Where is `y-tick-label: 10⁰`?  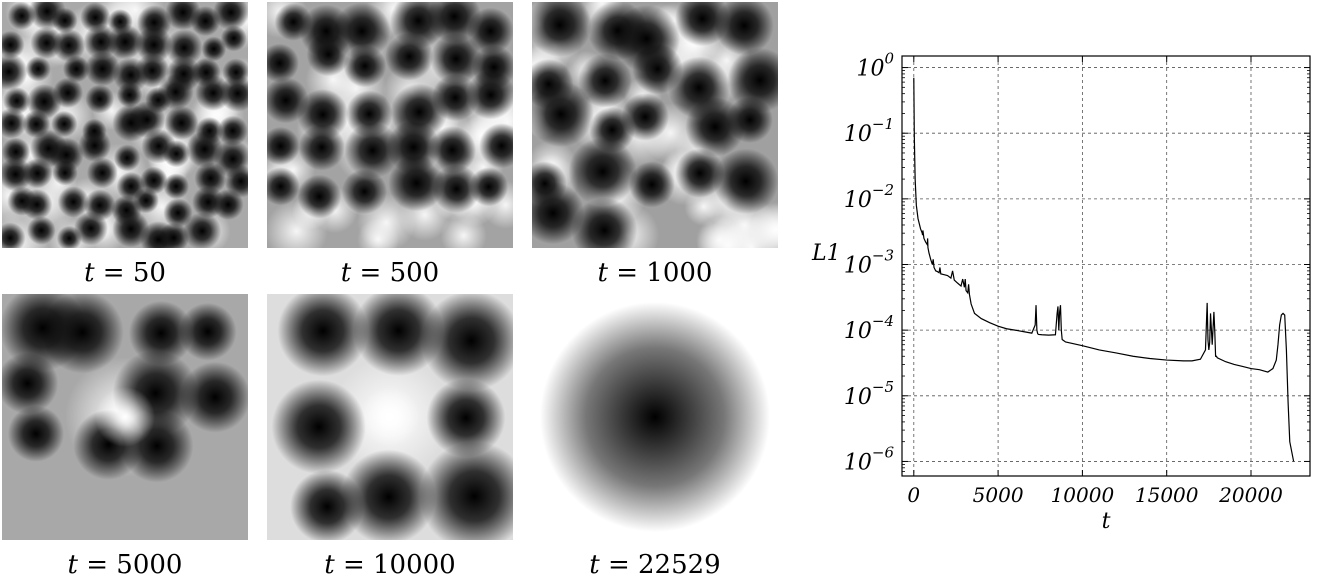
y-tick-label: 10⁰ is located at coordinates (875, 66).